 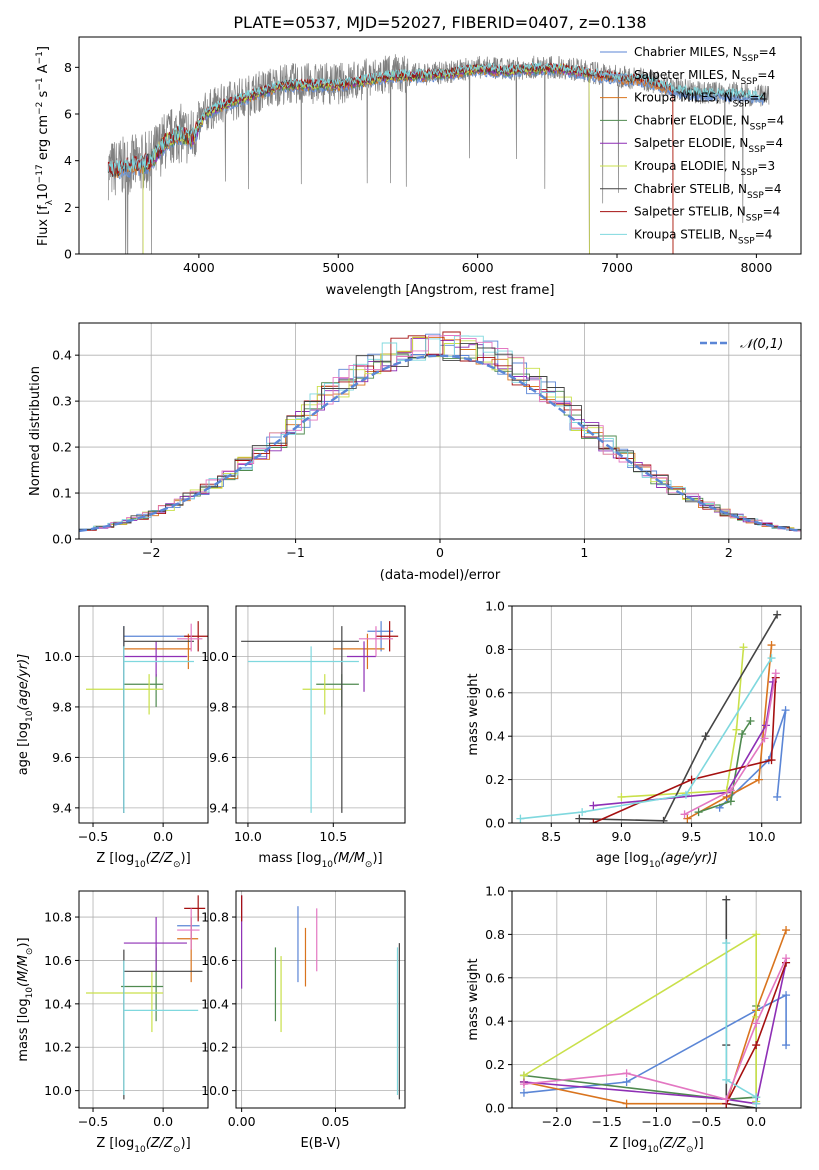 I want to click on legend-entry: Salpeter STELIB, NSSP=4, so click(x=707, y=214).